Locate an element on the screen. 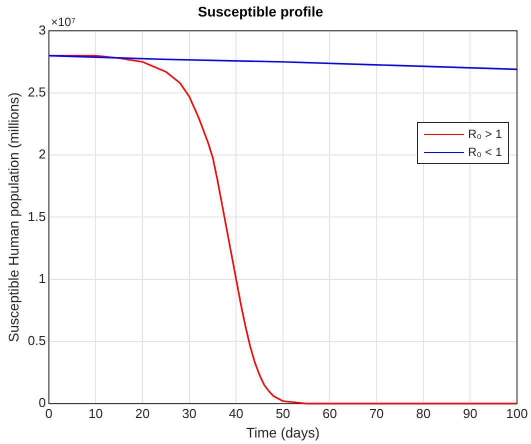  x-tick-label: 90 is located at coordinates (470, 413).